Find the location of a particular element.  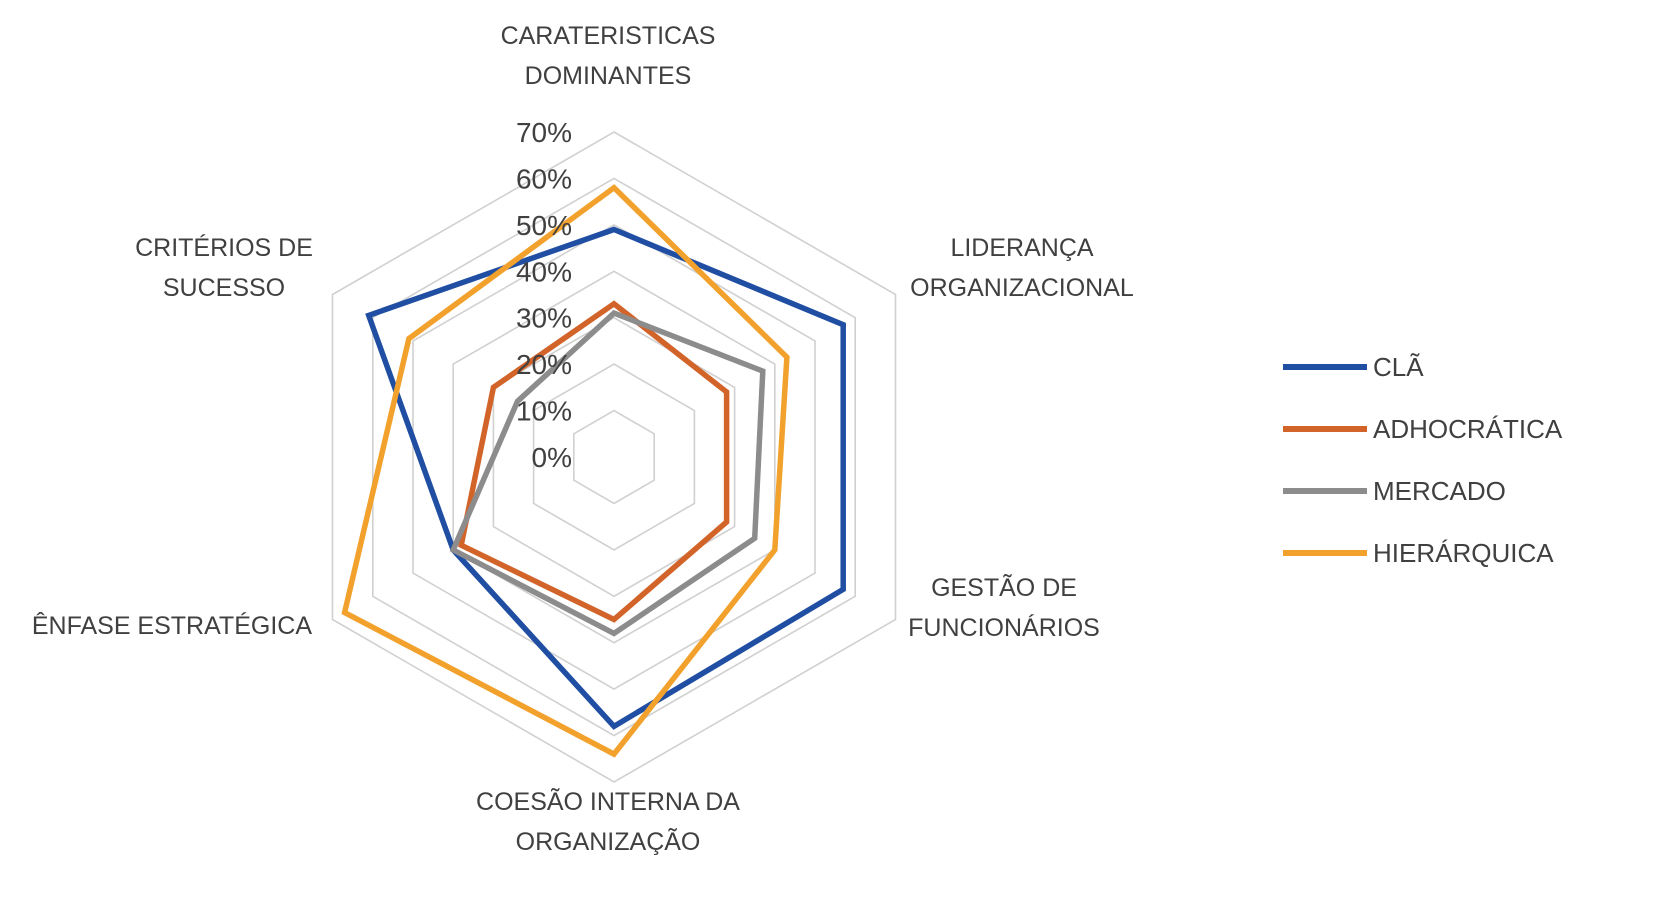

legend: CLÃ ADHOCRÁTICA MERCADO HIERÁRQUICA is located at coordinates (1423, 460).